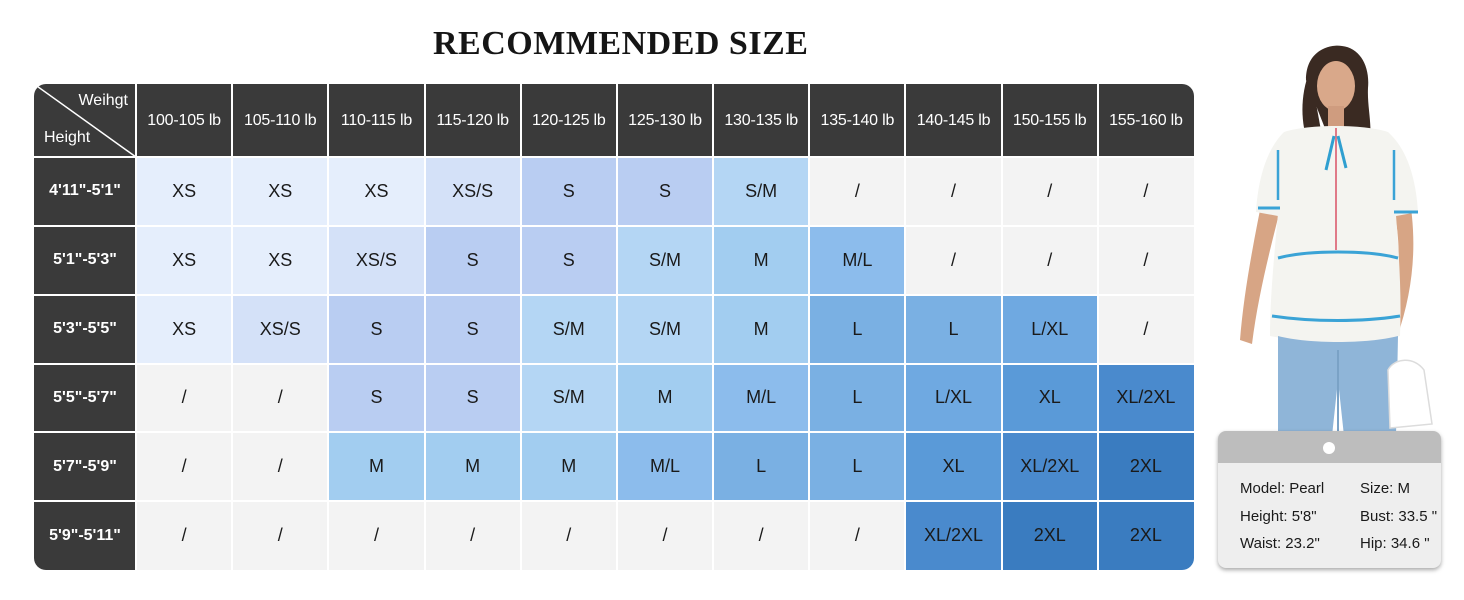  Describe the element at coordinates (1395, 543) in the screenshot. I see `model-hip: Hip: 34.6 "` at that location.